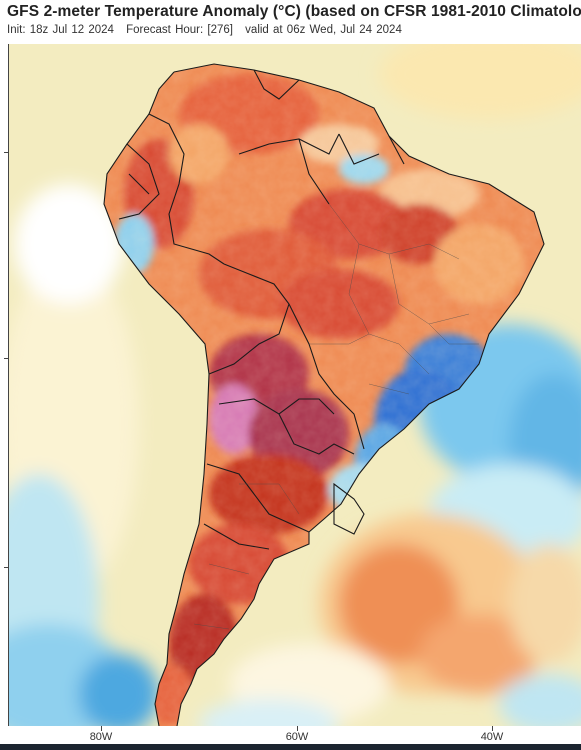 This screenshot has width=581, height=750. I want to click on longitude-axis: 80W 60W 40W, so click(290, 735).